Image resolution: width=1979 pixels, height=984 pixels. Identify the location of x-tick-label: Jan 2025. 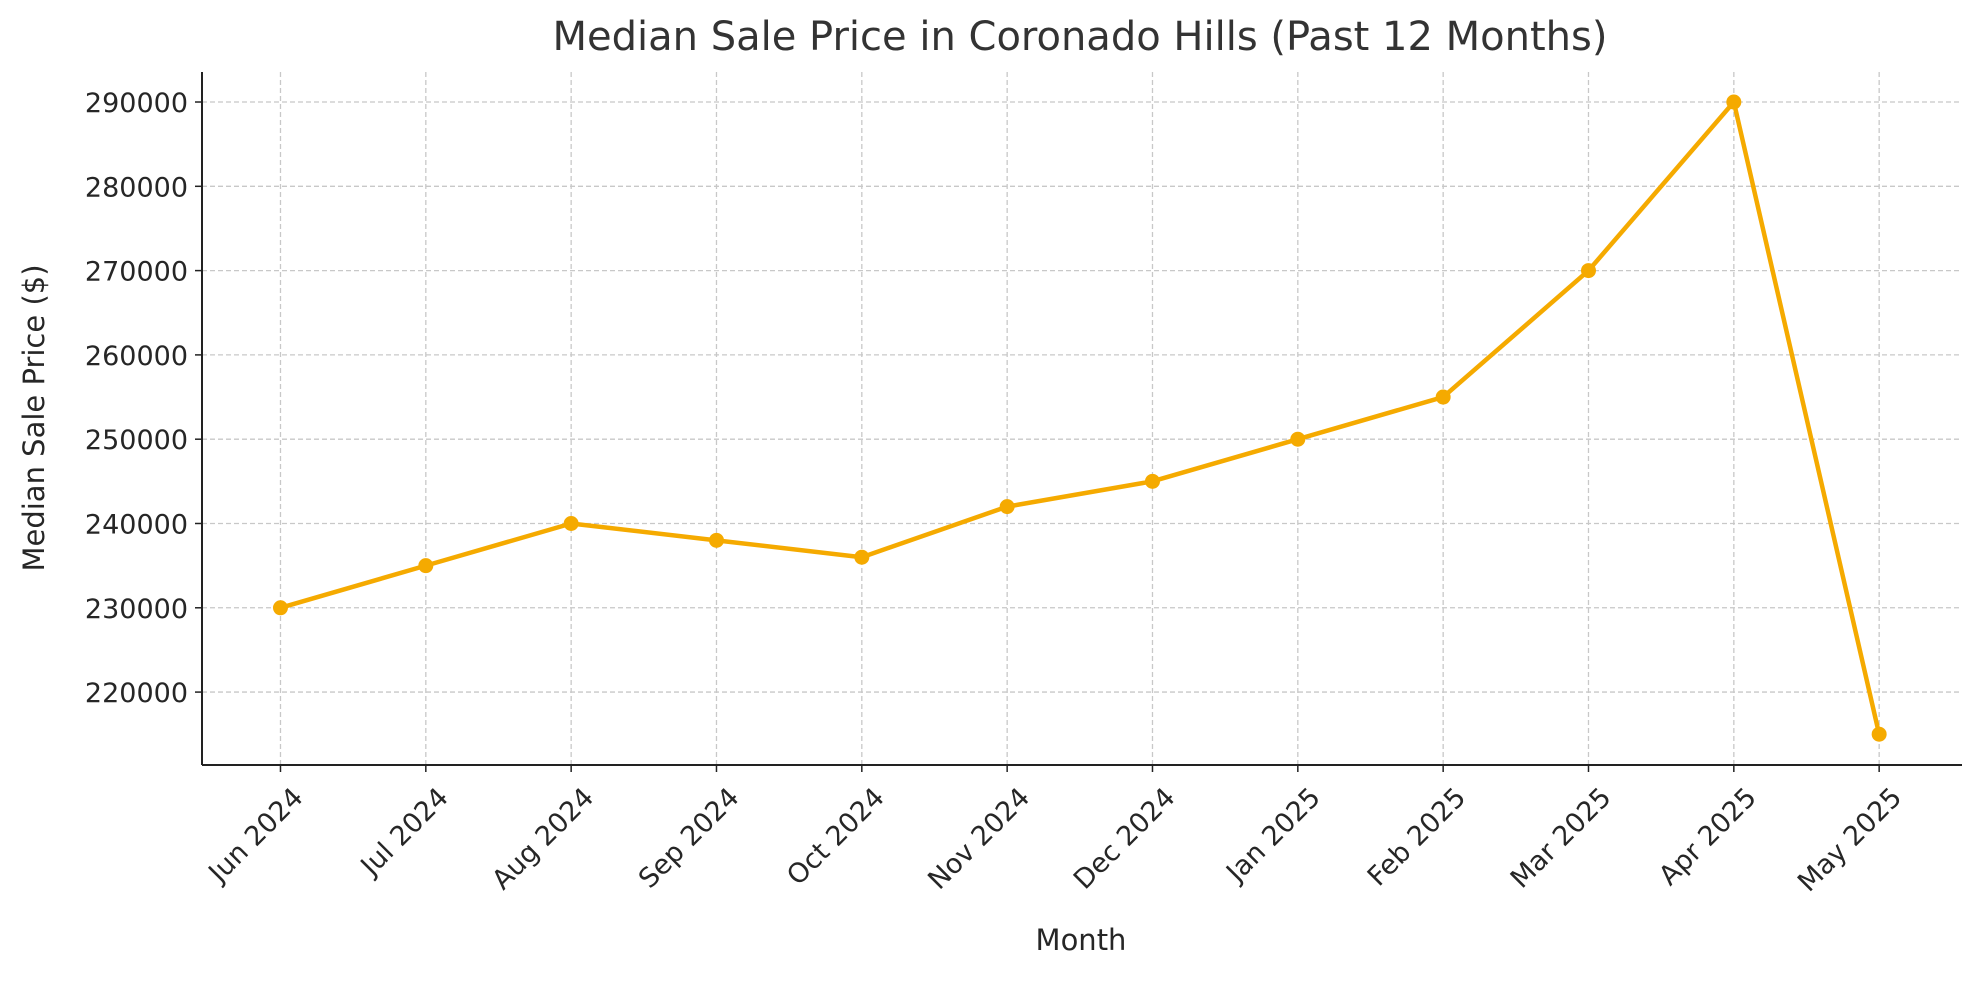
(1272, 835).